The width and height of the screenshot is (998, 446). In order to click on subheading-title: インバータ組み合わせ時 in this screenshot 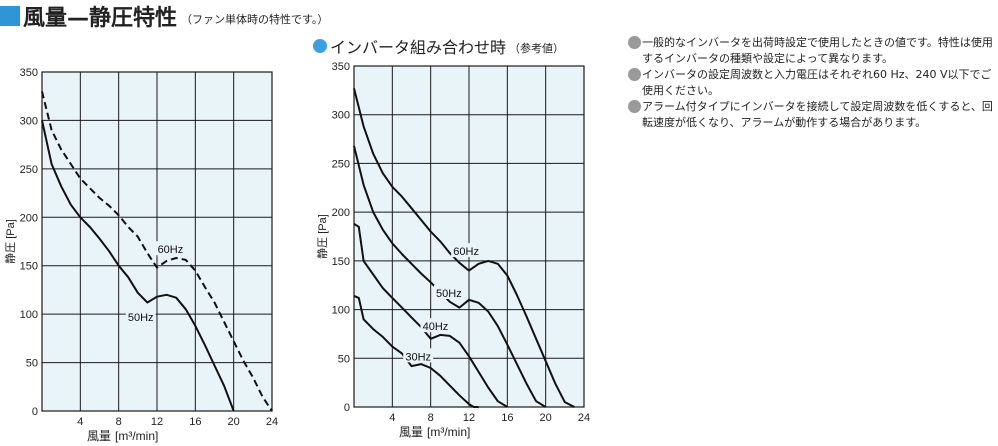, I will do `click(418, 47)`.